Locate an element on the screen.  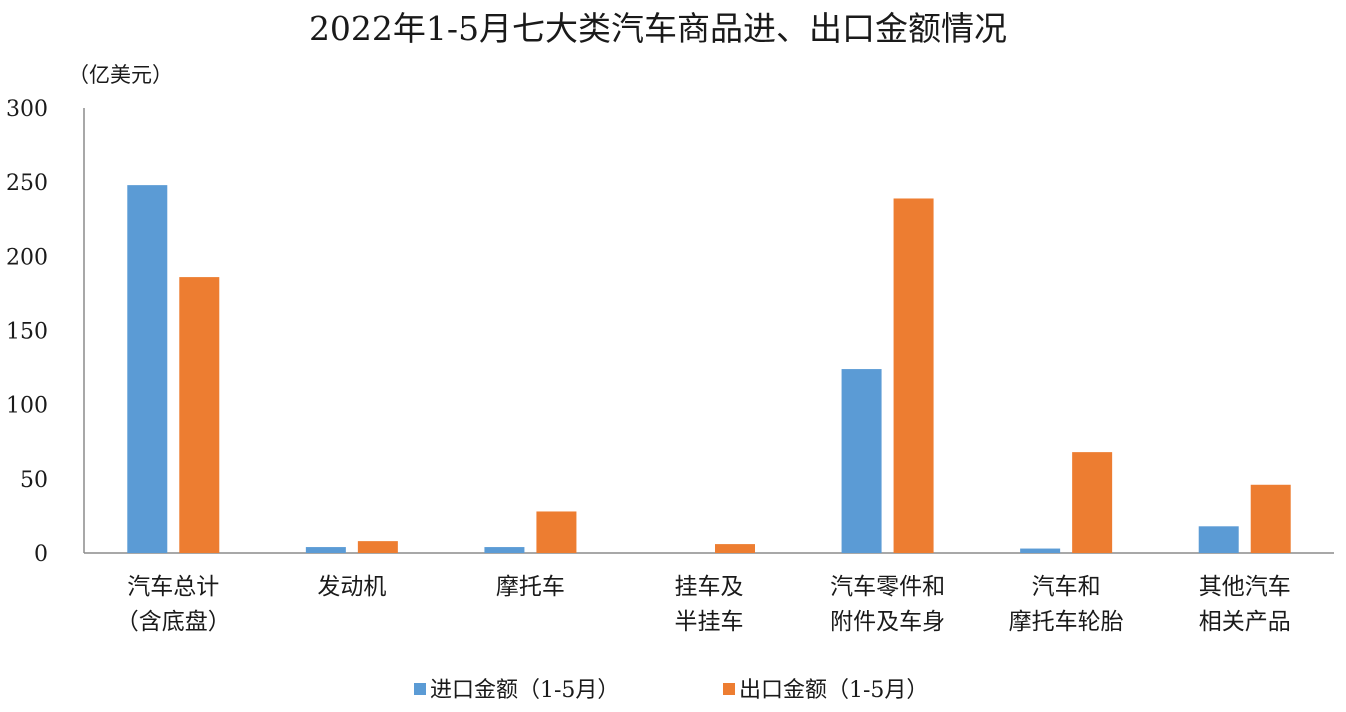
y-tick-label: 0 is located at coordinates (41, 554).